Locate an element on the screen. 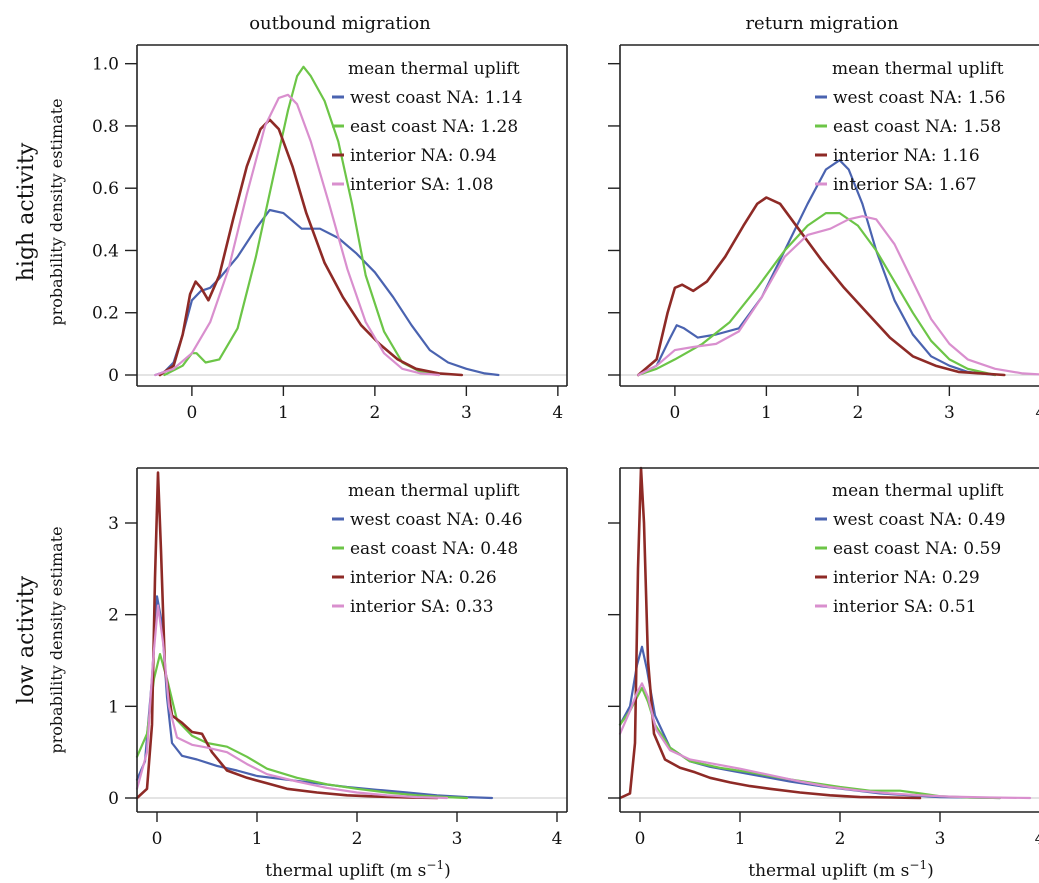 The height and width of the screenshot is (883, 1039). legend-entry: interior NA: 0.29 is located at coordinates (906, 578).